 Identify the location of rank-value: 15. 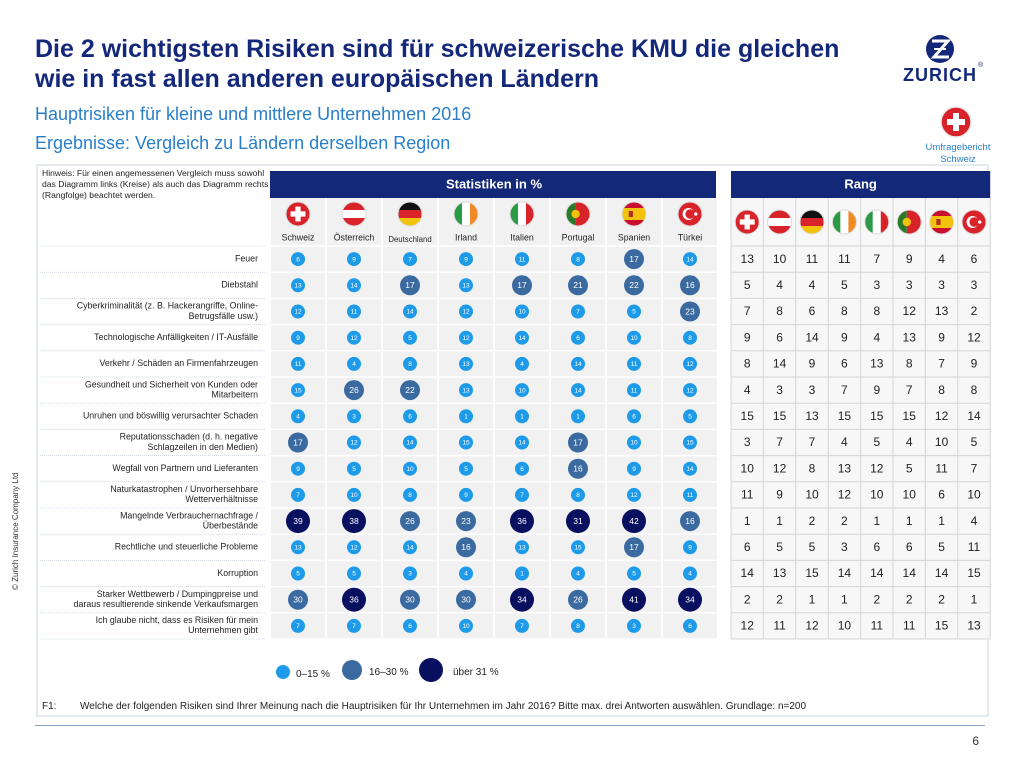
(974, 573).